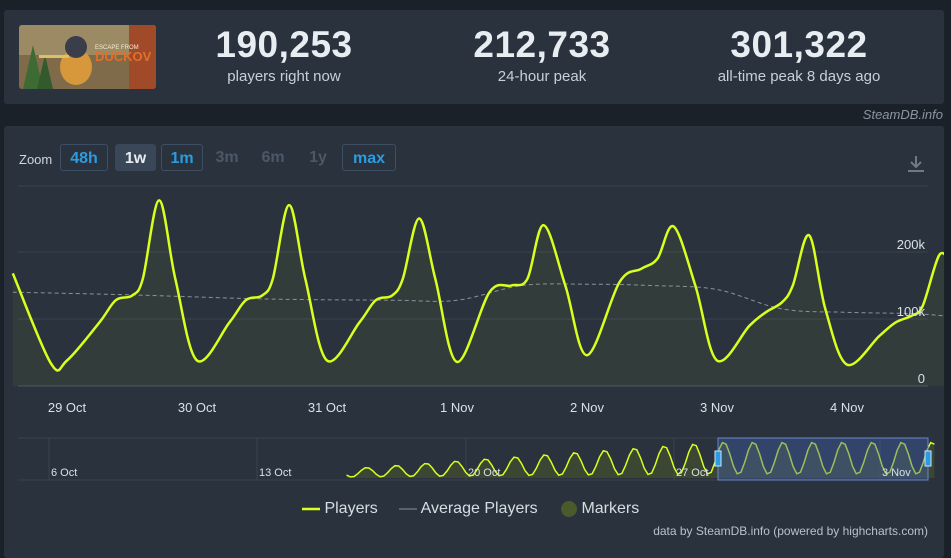 The height and width of the screenshot is (558, 951). What do you see at coordinates (284, 76) in the screenshot?
I see `current-players-label: players right now` at bounding box center [284, 76].